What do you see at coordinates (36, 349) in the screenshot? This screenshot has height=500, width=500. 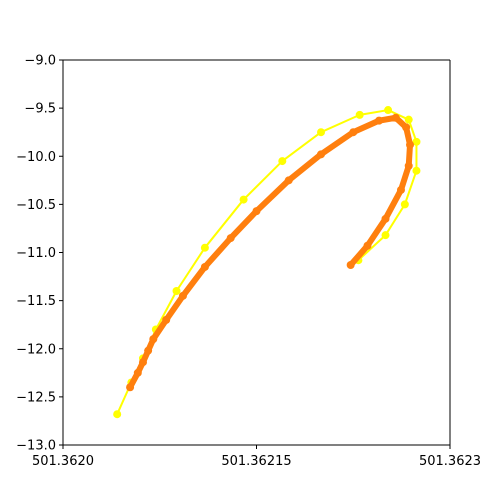 I see `y-tick-label: −12.0` at bounding box center [36, 349].